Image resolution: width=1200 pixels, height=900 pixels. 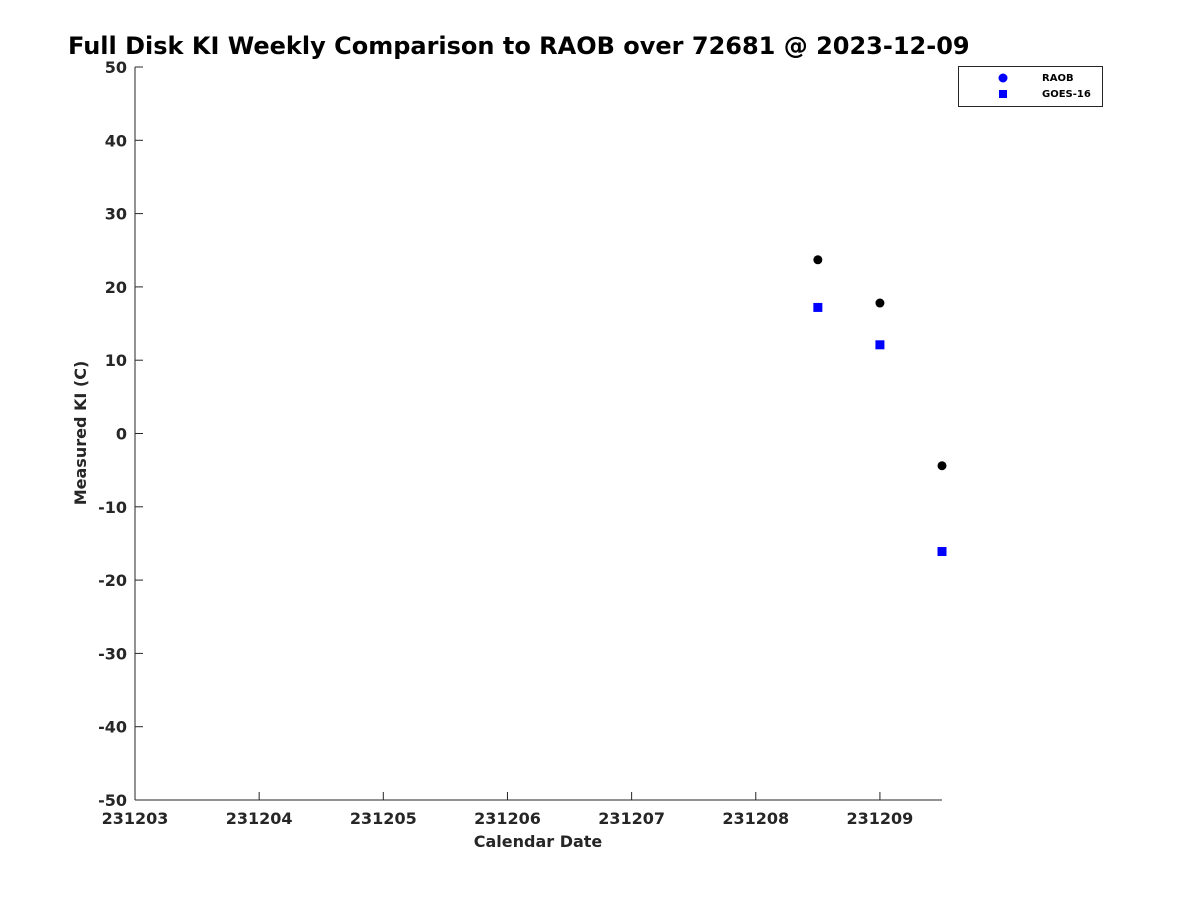 I want to click on y-tick-label: -10, so click(x=112, y=507).